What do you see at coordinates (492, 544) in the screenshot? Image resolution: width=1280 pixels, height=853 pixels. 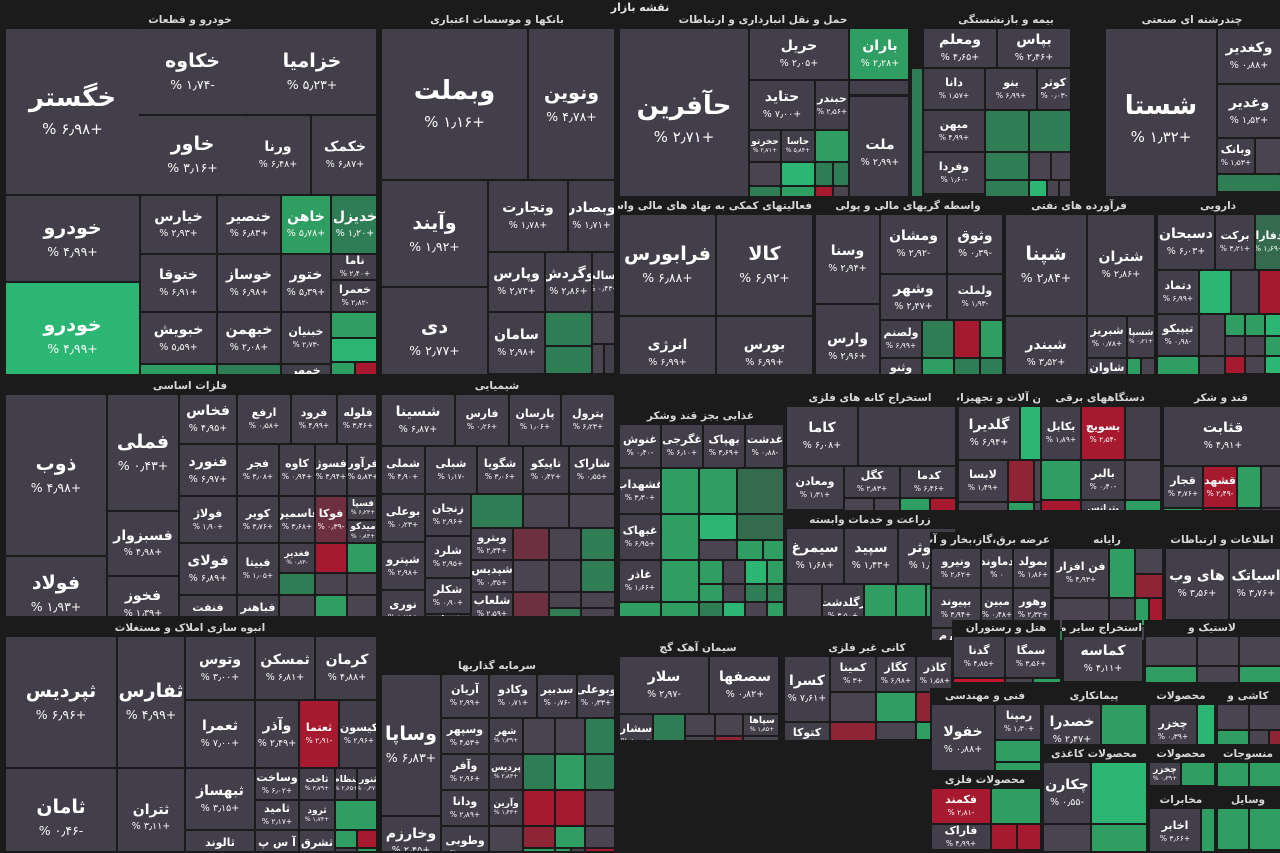 I see `tile-وبترو: وبترو +۲٫۳۴ %` at bounding box center [492, 544].